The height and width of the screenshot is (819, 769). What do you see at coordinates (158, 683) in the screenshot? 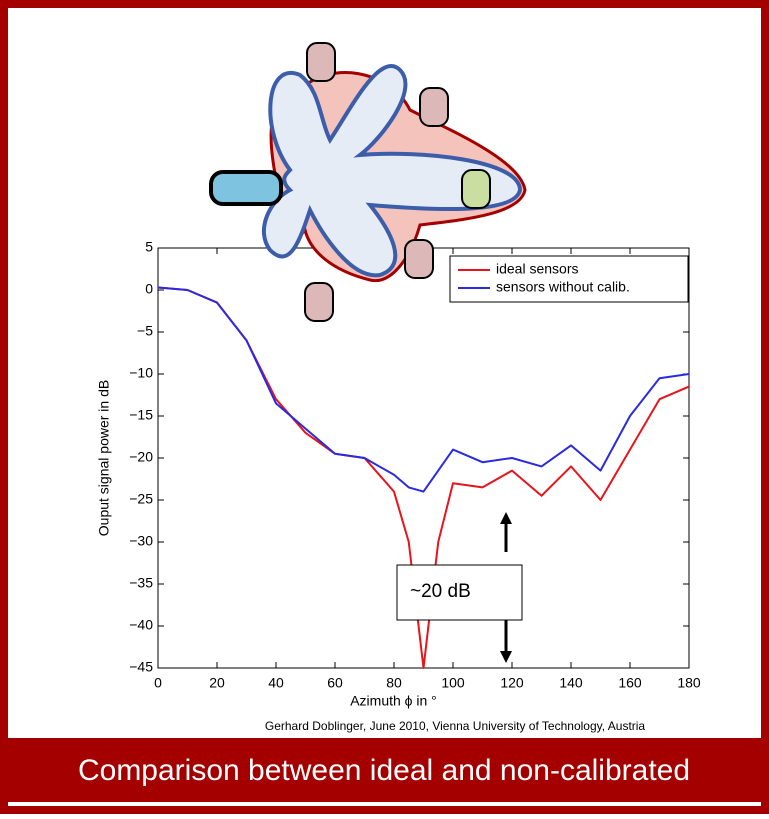
I see `x-tick-label: 0` at bounding box center [158, 683].